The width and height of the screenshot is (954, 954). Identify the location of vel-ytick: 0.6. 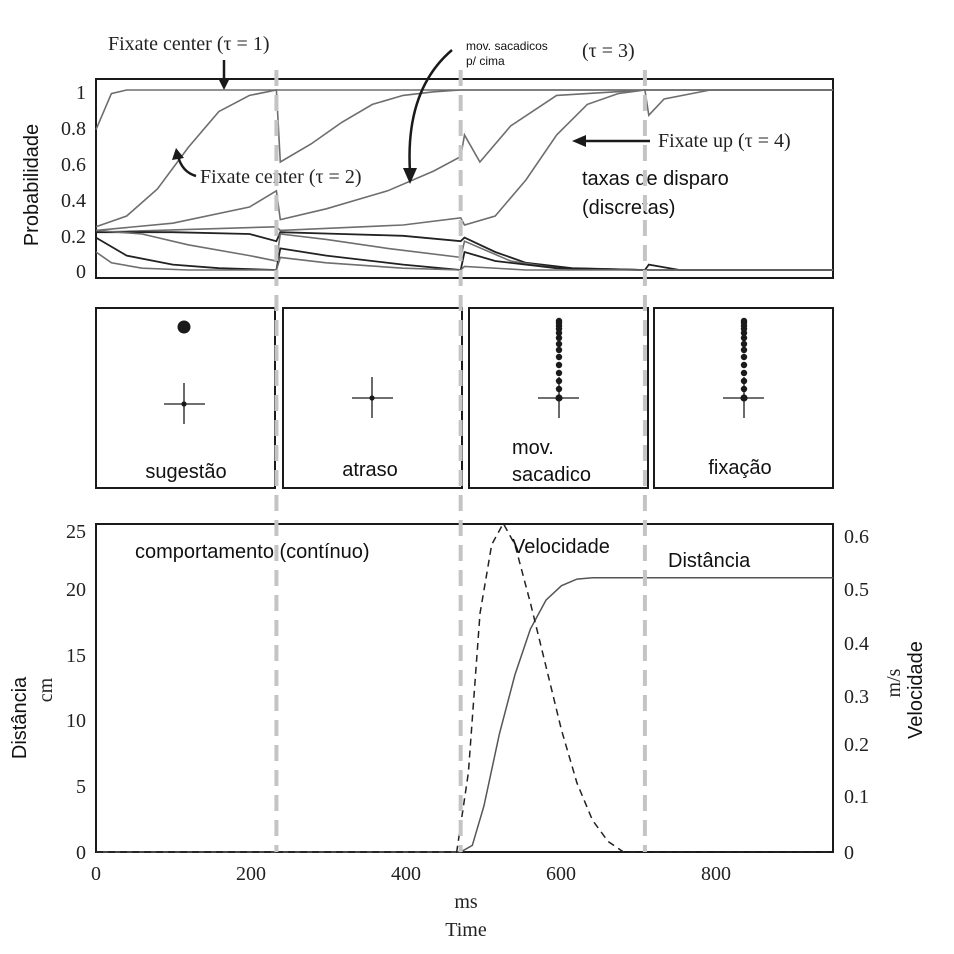
(856, 537).